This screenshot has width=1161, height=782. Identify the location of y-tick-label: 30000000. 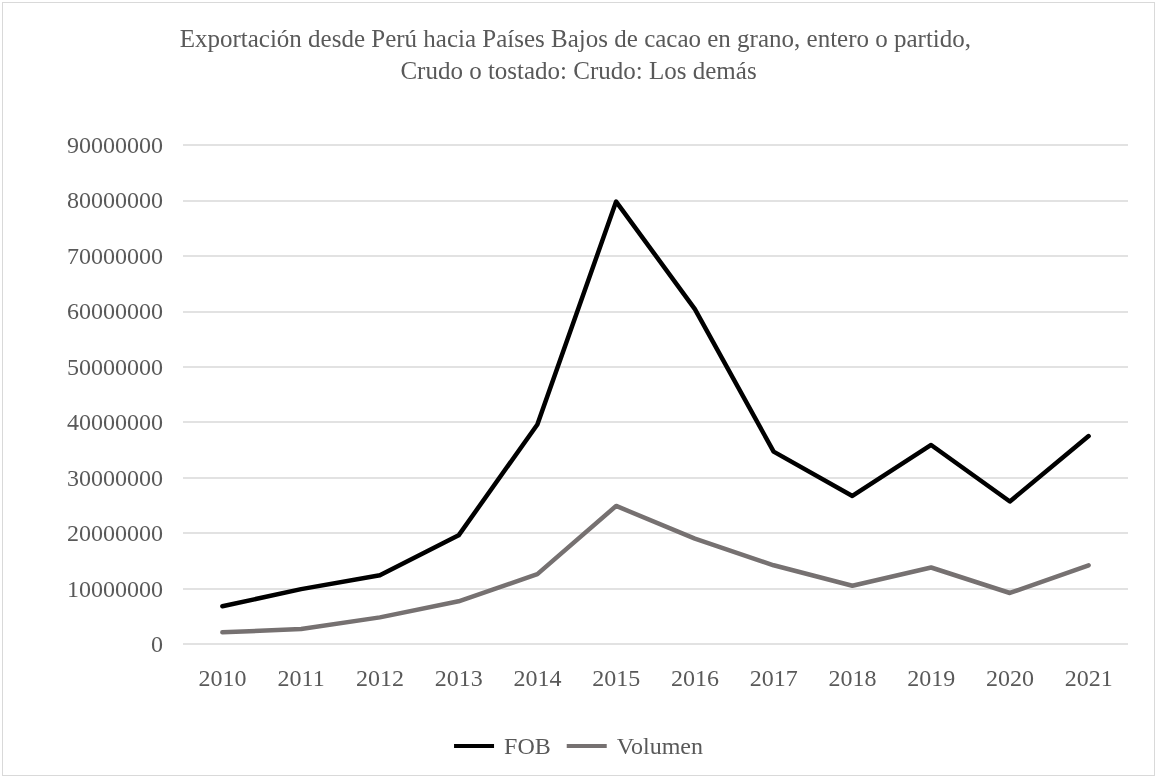
(115, 477).